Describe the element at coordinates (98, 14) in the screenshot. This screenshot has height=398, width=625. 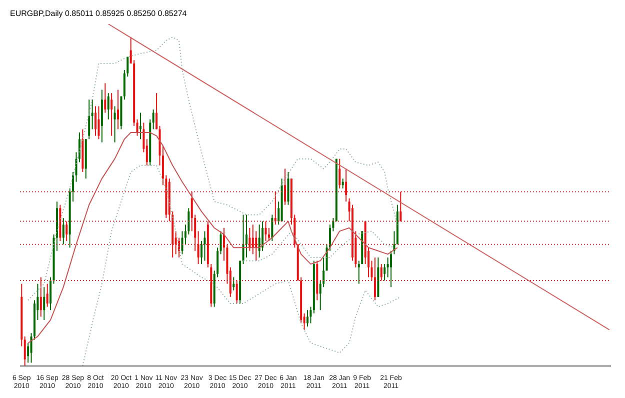
I see `chart-title: EURGBP,Daily 0.85011 0.85925 0.85250 0.85274` at that location.